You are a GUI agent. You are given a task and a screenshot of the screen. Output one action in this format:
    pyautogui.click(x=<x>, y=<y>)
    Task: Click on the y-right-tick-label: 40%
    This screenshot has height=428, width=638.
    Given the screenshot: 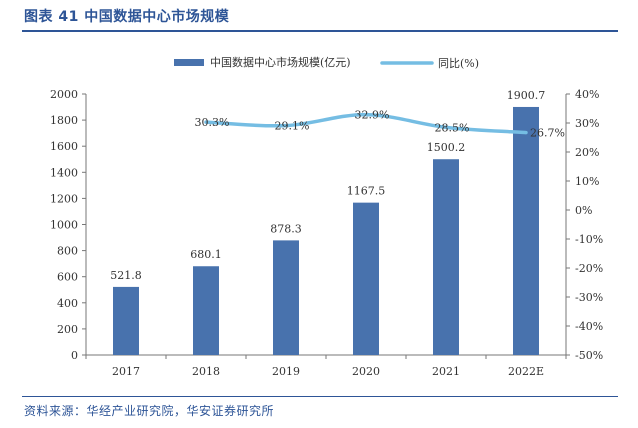 What is the action you would take?
    pyautogui.click(x=587, y=94)
    